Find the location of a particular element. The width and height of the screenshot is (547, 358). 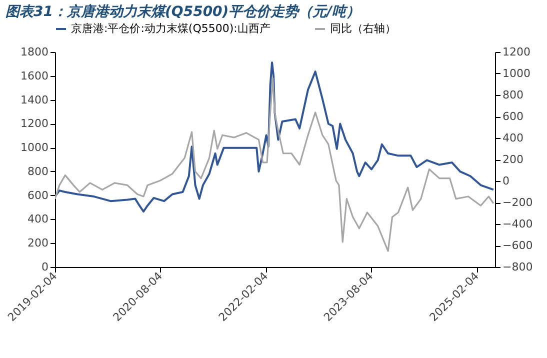

y2-tick-label: −400 is located at coordinates (517, 224).